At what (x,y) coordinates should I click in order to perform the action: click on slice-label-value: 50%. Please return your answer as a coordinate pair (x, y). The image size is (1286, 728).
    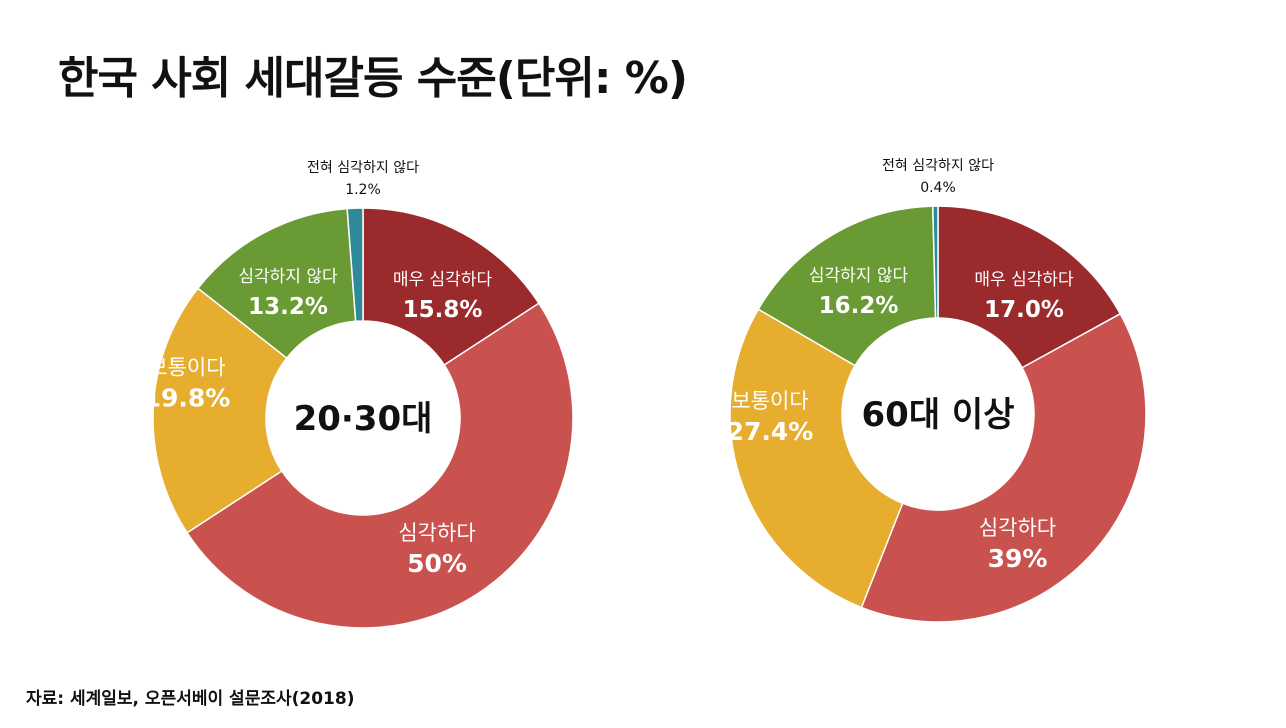
    Looking at the image, I should click on (437, 563).